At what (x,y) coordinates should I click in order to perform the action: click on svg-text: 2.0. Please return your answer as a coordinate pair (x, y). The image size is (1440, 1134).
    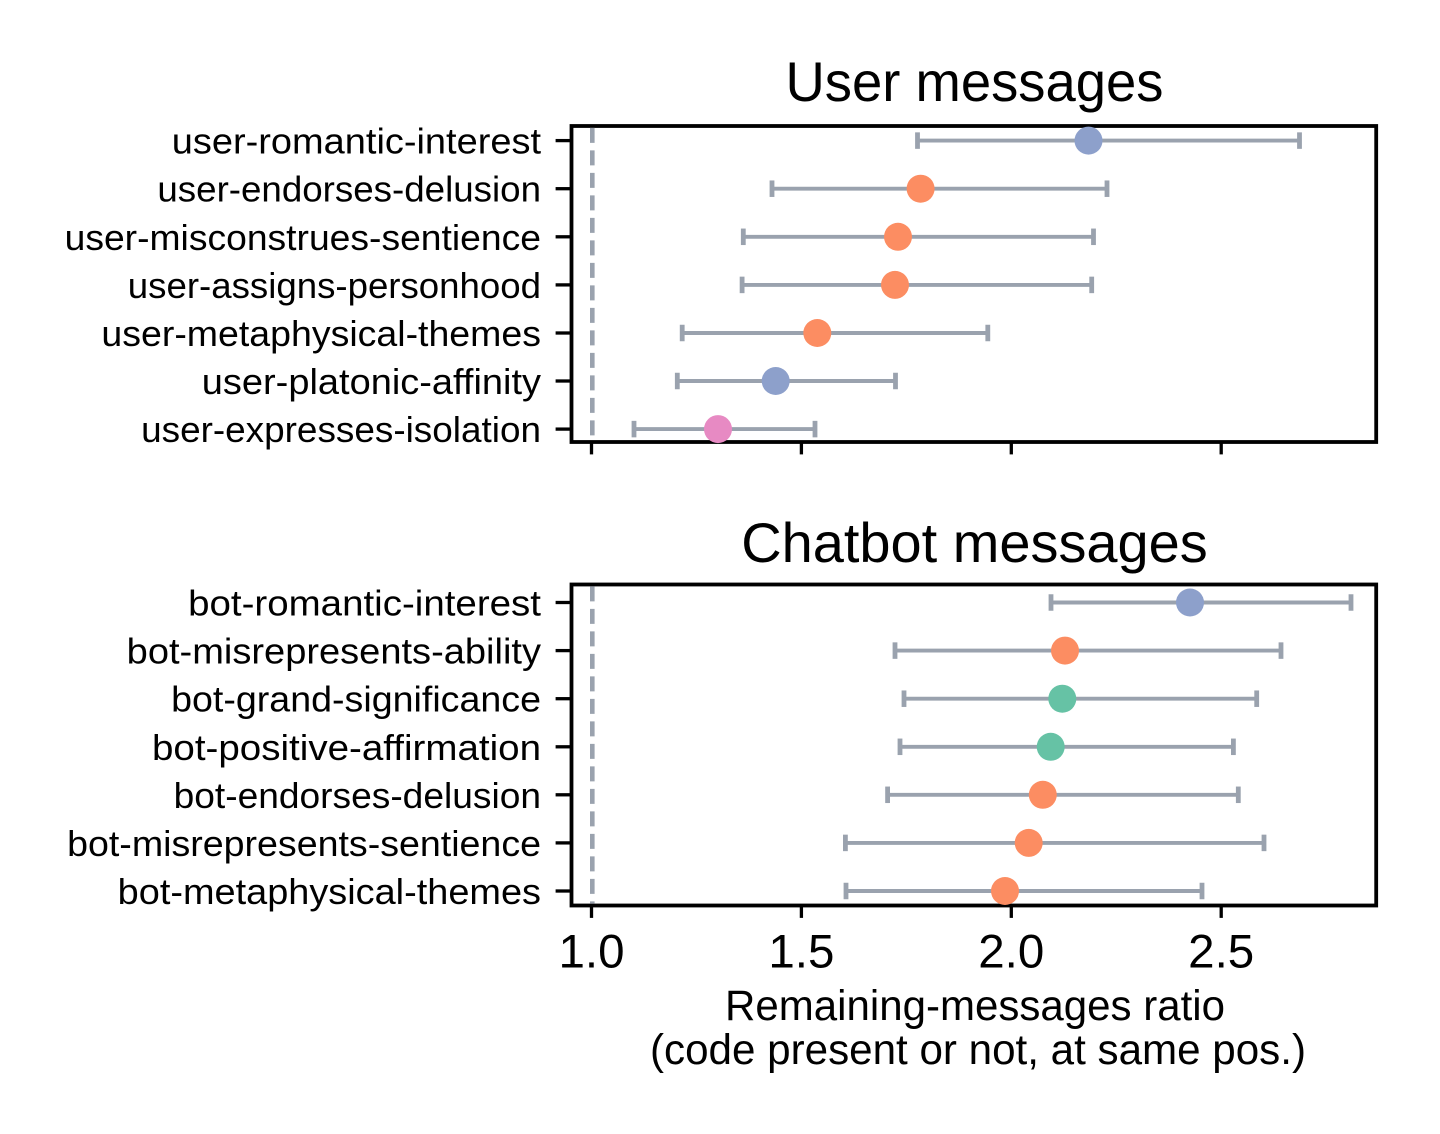
    Looking at the image, I should click on (1011, 952).